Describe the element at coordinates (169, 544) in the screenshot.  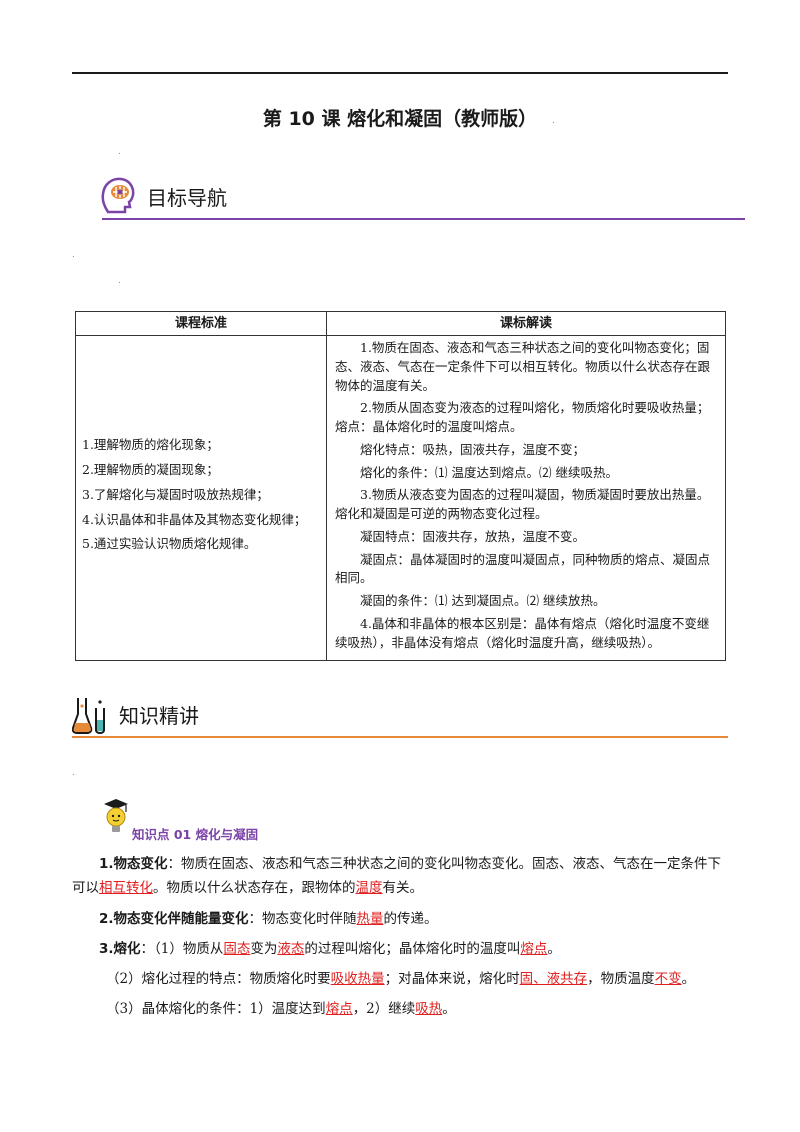
I see `list-item: 5.通过实验认识物质熔化规律。` at that location.